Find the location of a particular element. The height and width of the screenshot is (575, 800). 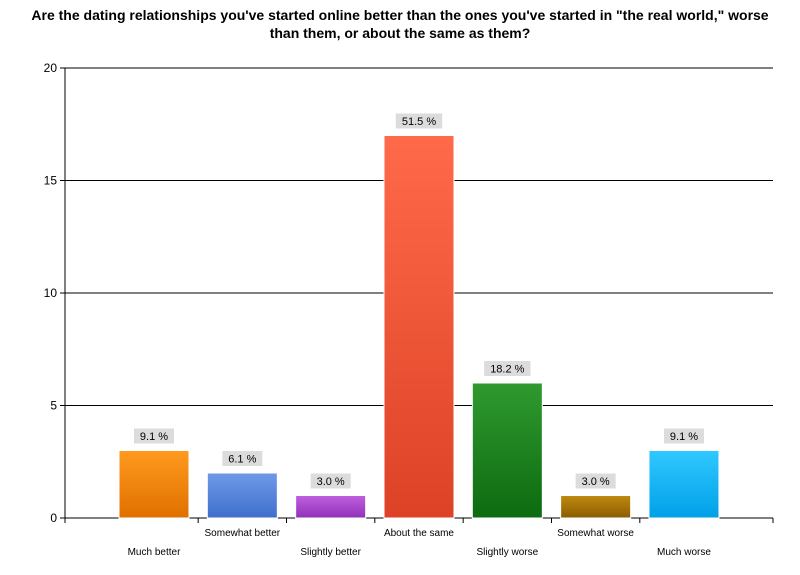

data-label: 6.1 % is located at coordinates (242, 460).